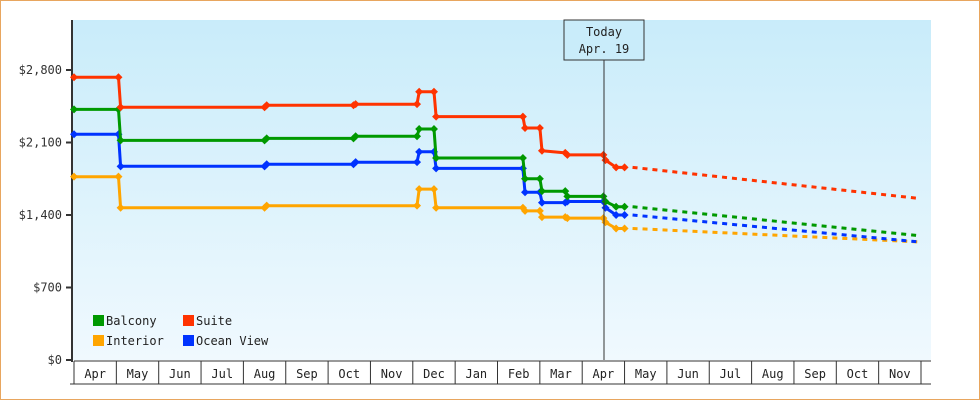 Image resolution: width=980 pixels, height=400 pixels. I want to click on today-date: Apr. 19, so click(604, 49).